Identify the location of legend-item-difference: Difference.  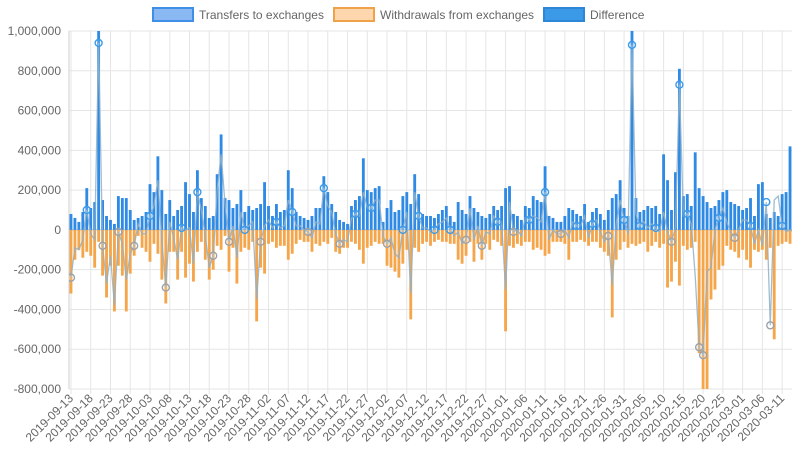
(594, 14).